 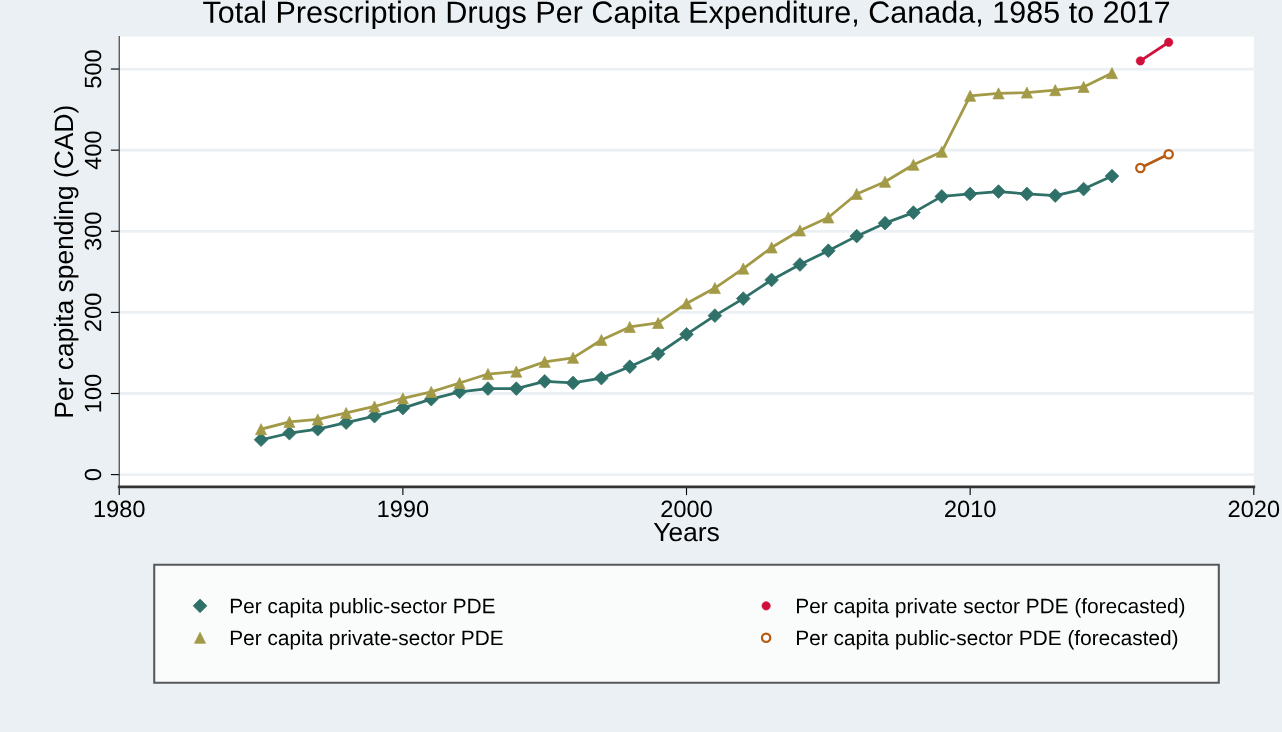 What do you see at coordinates (93, 150) in the screenshot?
I see `y-tick-label: 400` at bounding box center [93, 150].